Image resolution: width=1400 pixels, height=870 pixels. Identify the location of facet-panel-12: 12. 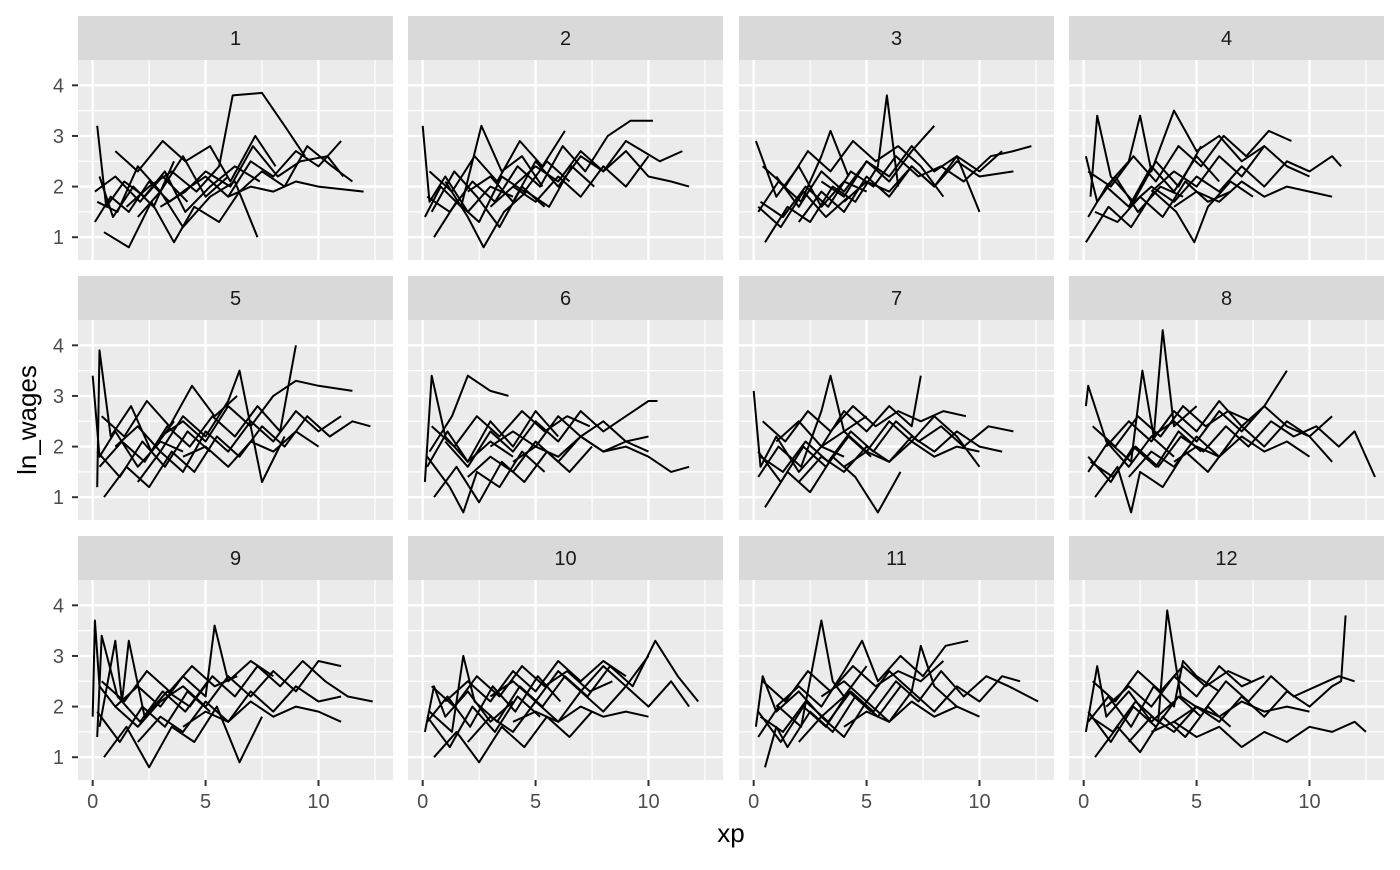
(1226, 658).